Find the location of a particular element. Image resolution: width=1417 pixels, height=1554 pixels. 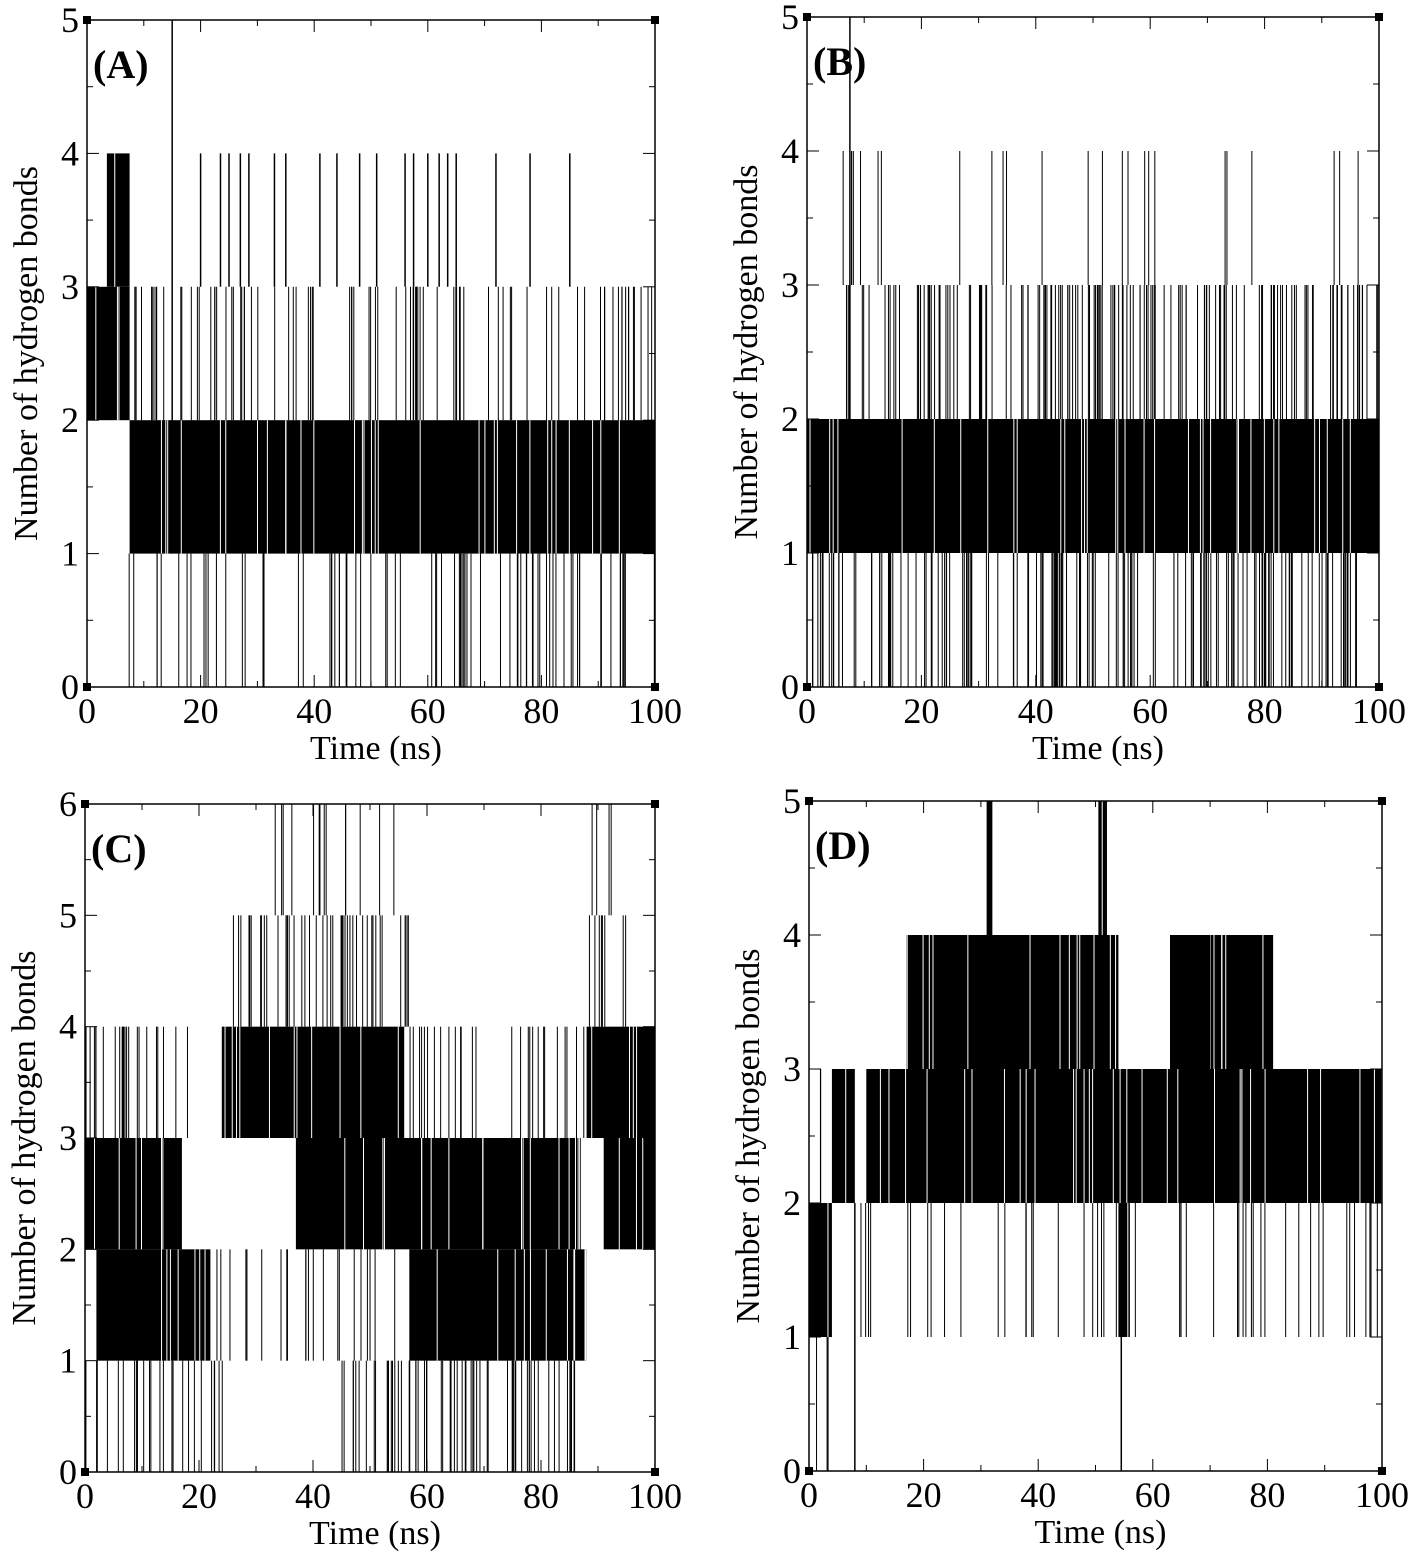

y-tick-label: 6 is located at coordinates (68, 804).